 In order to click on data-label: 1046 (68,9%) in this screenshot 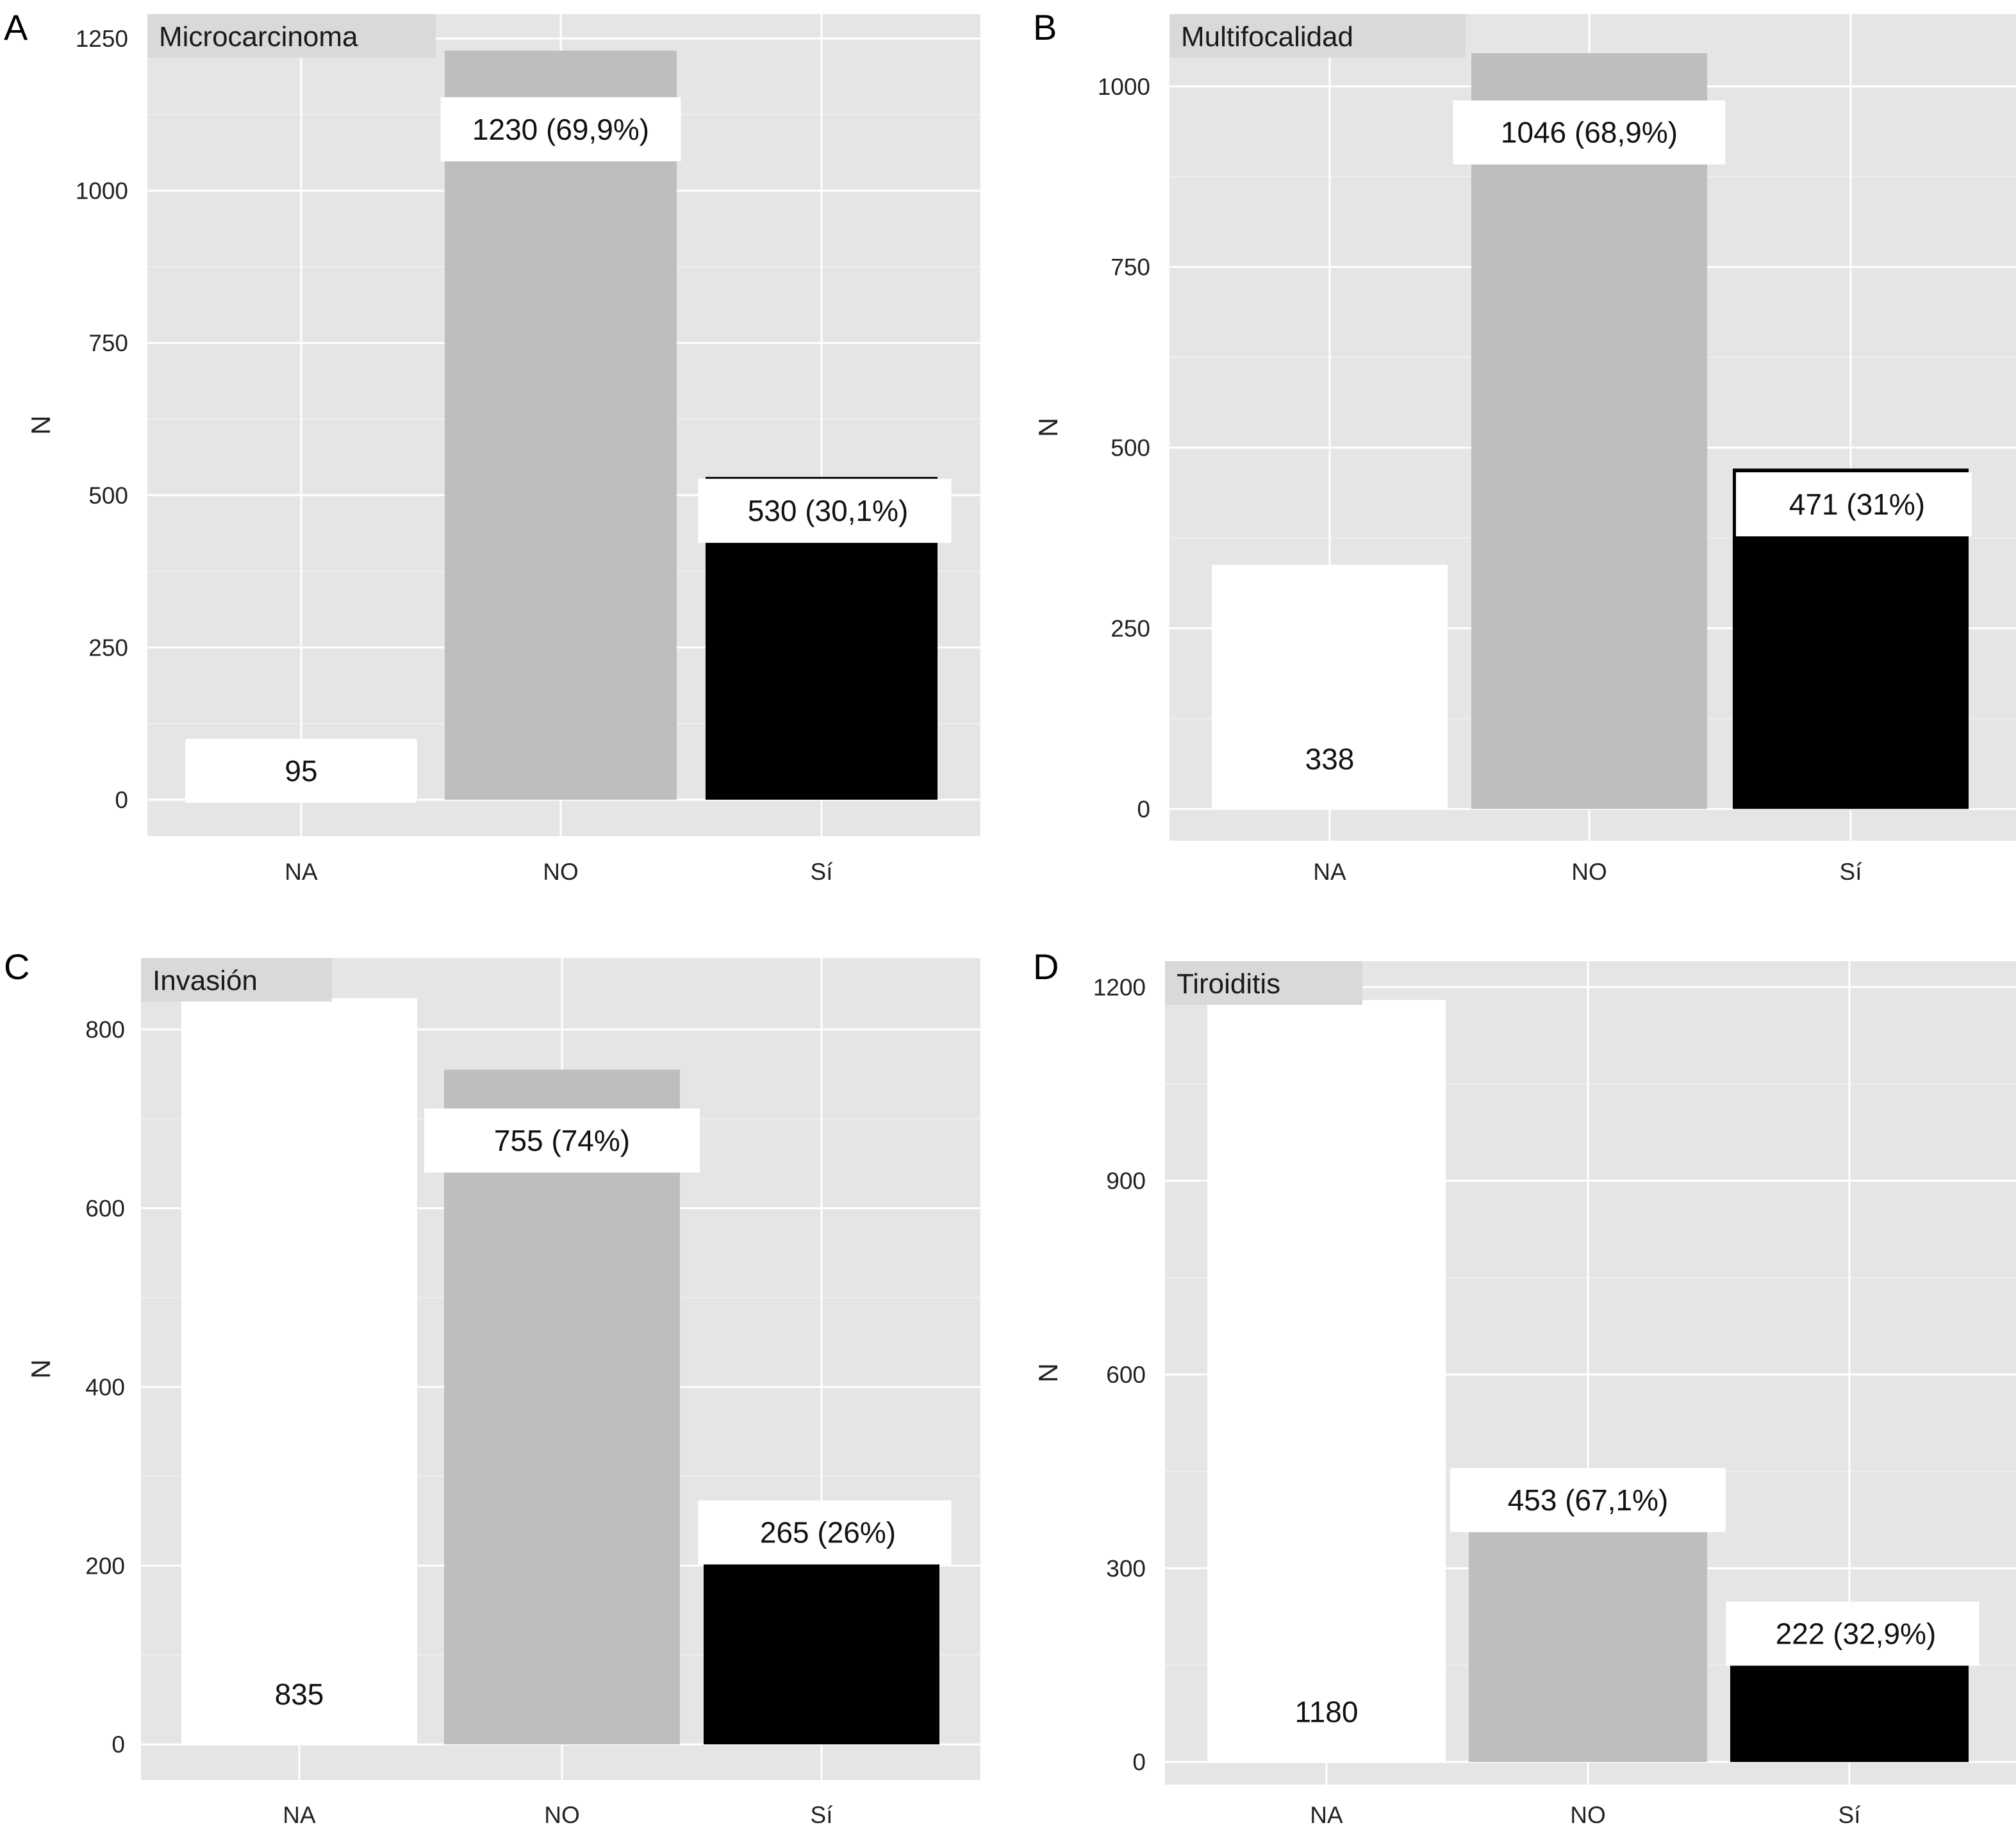, I will do `click(1589, 132)`.